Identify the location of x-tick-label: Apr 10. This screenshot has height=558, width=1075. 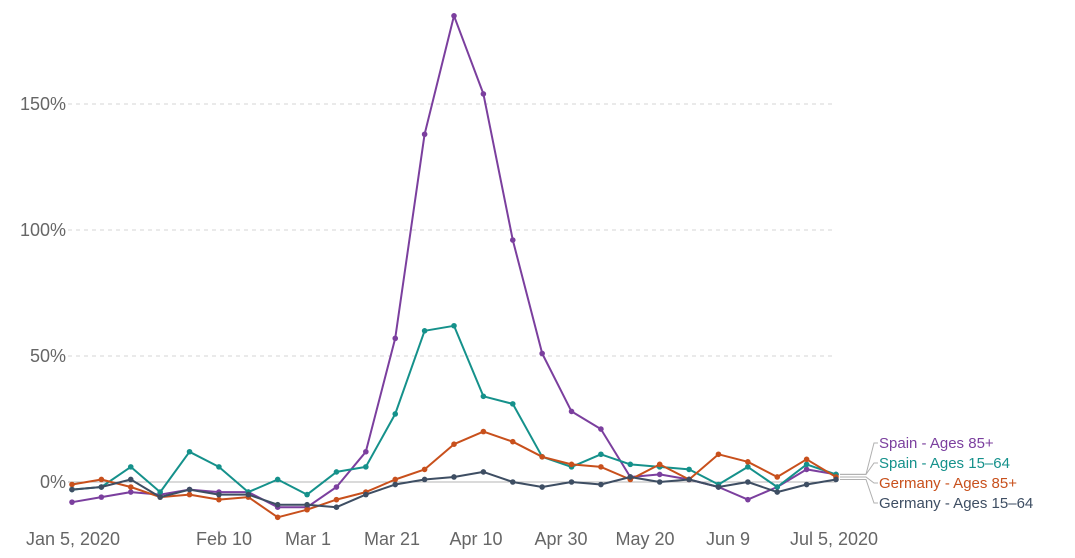
(475, 539).